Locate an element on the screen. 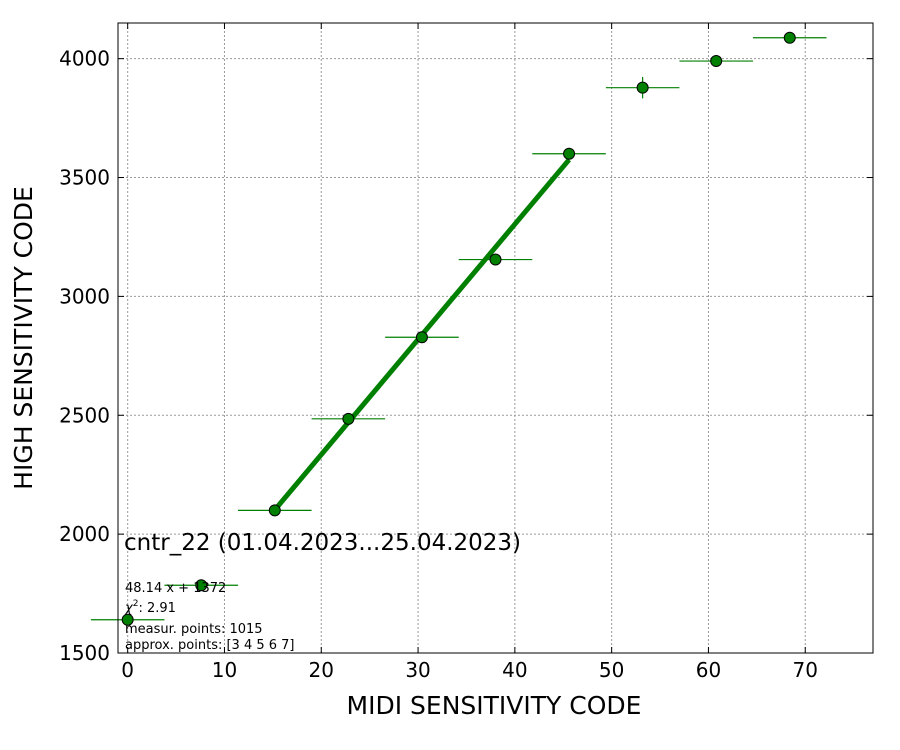 Image resolution: width=900 pixels, height=750 pixels. x-tick-label: 60 is located at coordinates (708, 670).